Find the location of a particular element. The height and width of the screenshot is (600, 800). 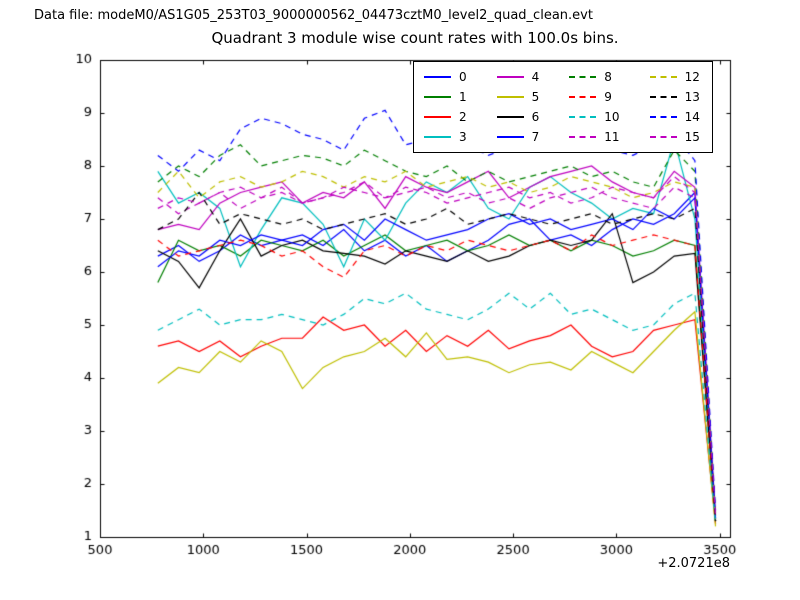

legend-item: 14 is located at coordinates (674, 117).